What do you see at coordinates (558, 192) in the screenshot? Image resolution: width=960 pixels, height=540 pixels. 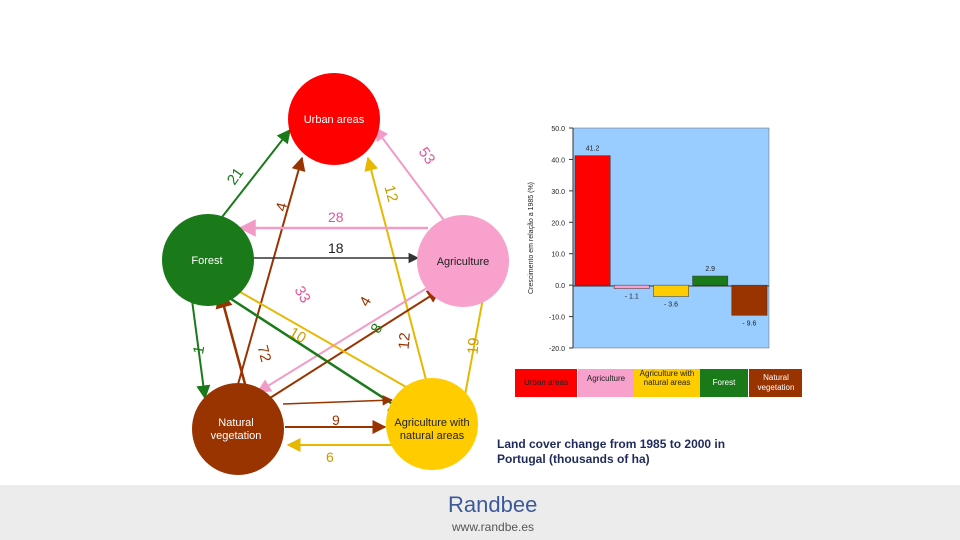 I see `y-tick-label: 30.0` at bounding box center [558, 192].